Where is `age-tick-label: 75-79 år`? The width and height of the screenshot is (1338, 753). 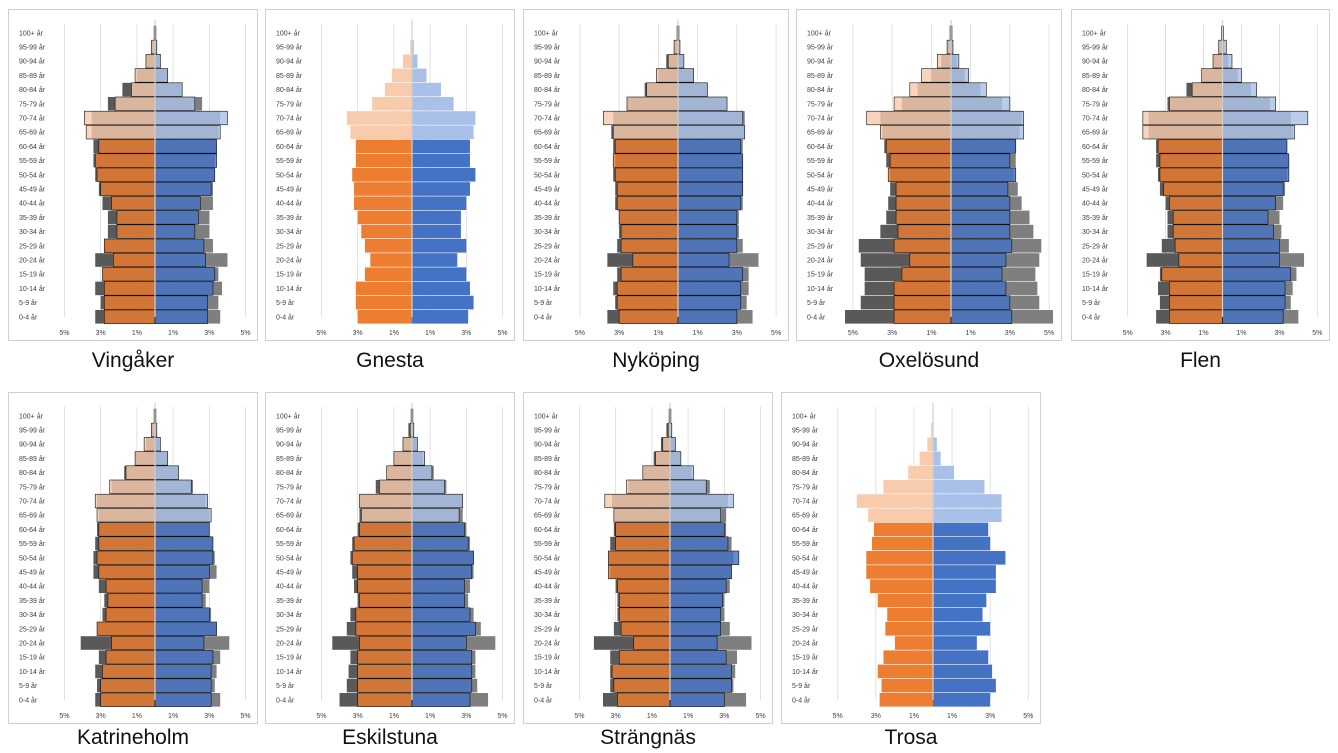 age-tick-label: 75-79 år is located at coordinates (820, 104).